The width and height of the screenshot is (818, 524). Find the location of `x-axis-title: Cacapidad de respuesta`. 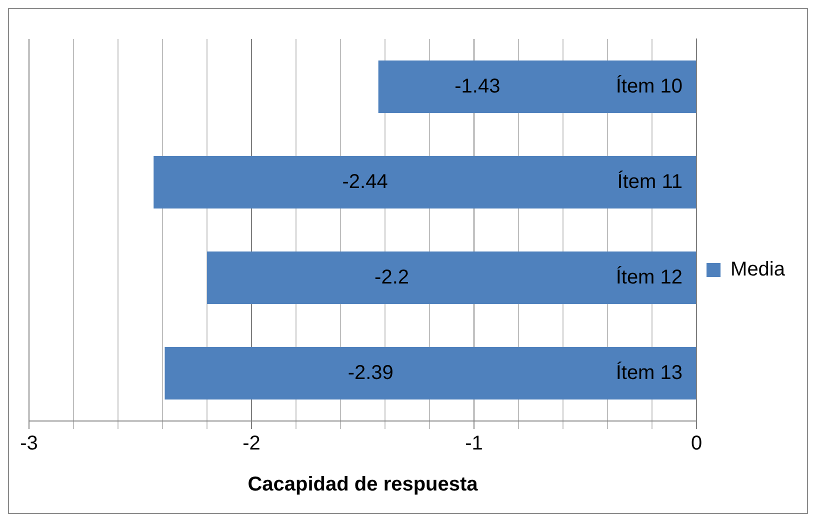

x-axis-title: Cacapidad de respuesta is located at coordinates (363, 485).